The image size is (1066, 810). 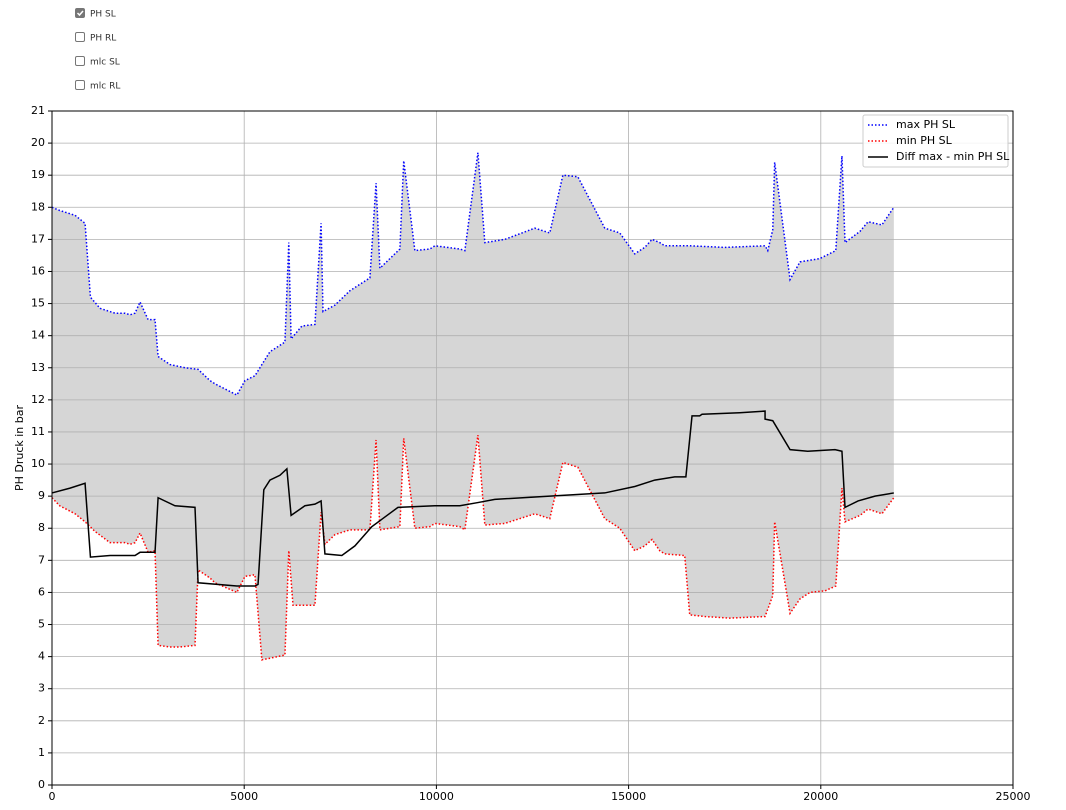 I want to click on y-tick-label: 21, so click(x=38, y=110).